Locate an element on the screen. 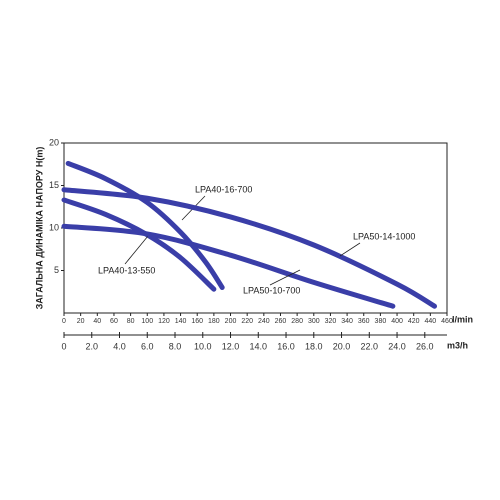 The height and width of the screenshot is (500, 500). x-tick-label: 240 is located at coordinates (264, 321).